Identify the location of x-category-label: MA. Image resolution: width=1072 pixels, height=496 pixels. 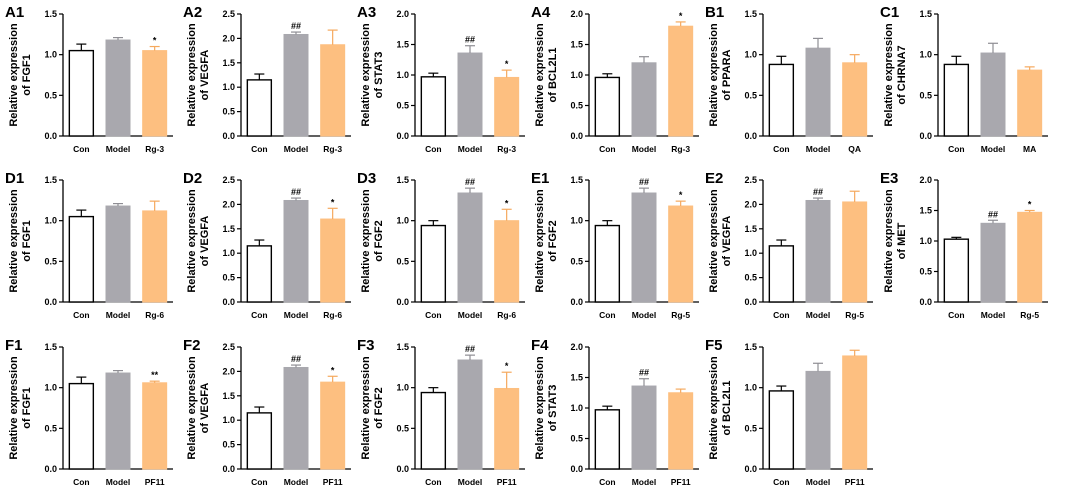
(1029, 149).